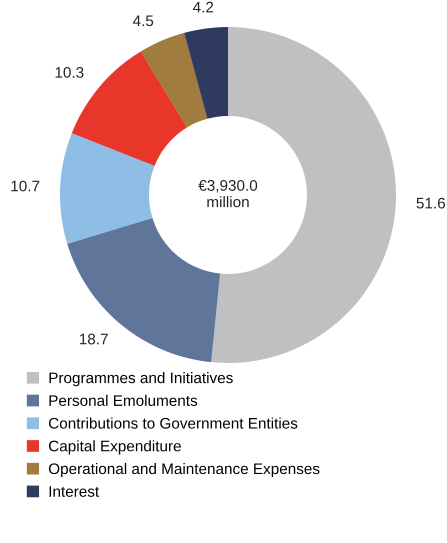  I want to click on legend-label: Operational and Maintenance Expenses, so click(184, 470).